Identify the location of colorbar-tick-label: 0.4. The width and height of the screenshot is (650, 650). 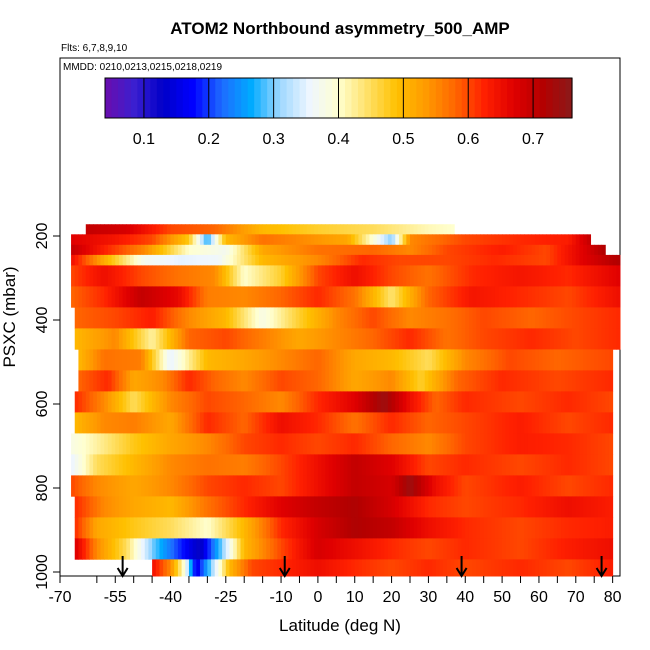
(338, 139).